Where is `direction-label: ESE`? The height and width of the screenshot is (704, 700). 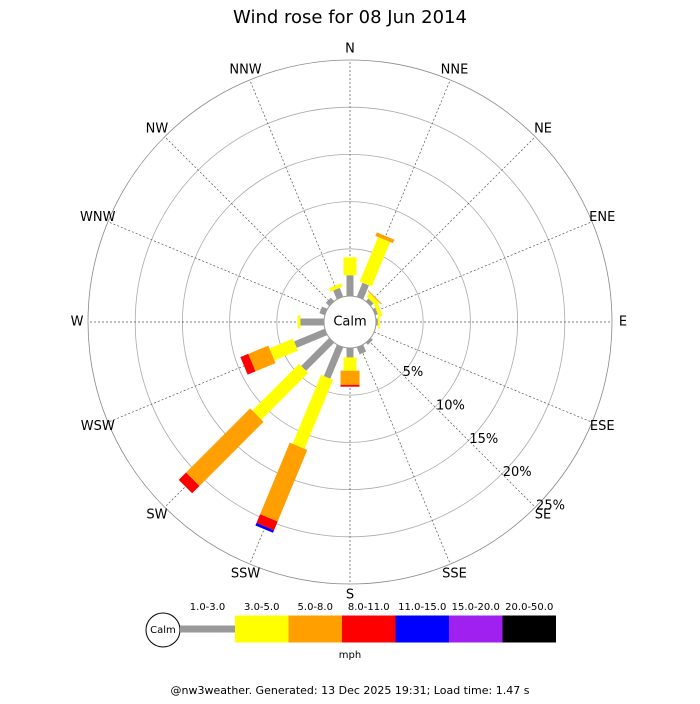
direction-label: ESE is located at coordinates (602, 426).